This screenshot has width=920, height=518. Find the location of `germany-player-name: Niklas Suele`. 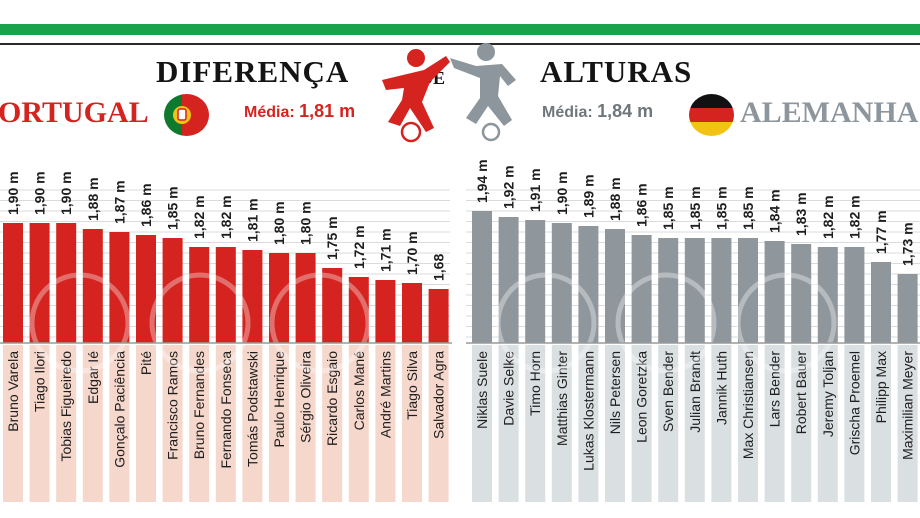

germany-player-name: Niklas Suele is located at coordinates (482, 390).